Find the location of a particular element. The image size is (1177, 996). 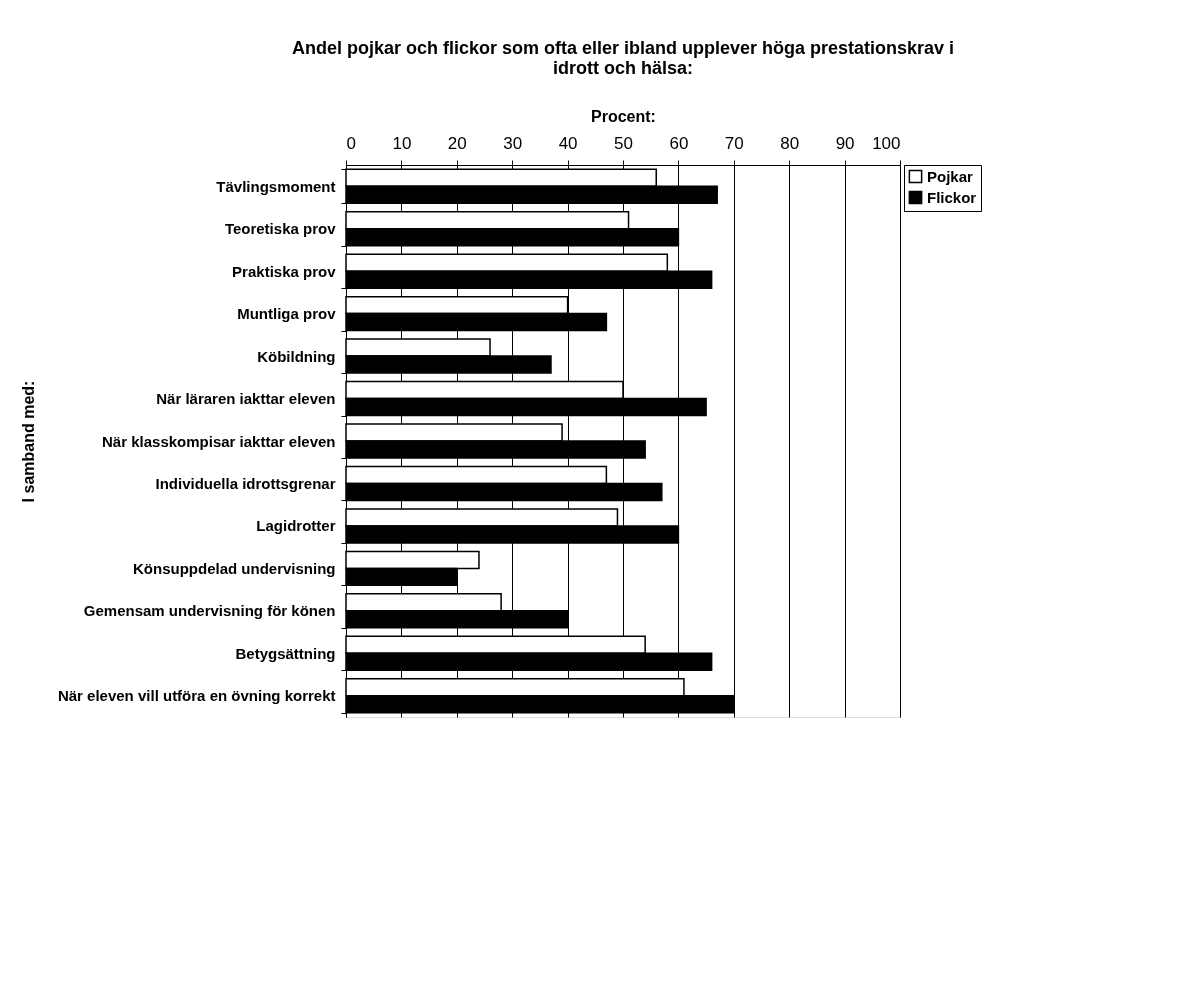

y-tick-label: När eleven vill utföra en övning korrekt is located at coordinates (196, 696).